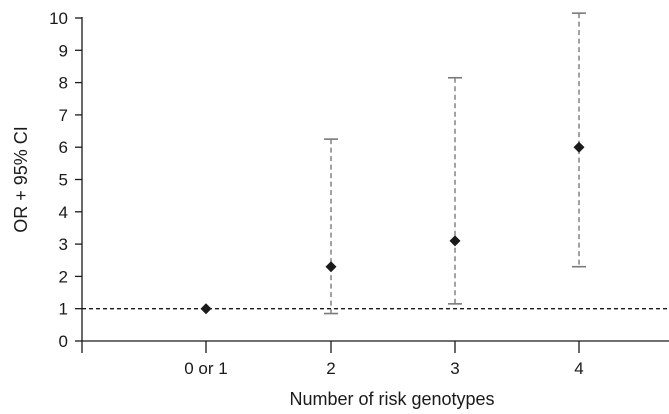 This screenshot has width=669, height=414. I want to click on y-tick-label: 5, so click(63, 180).